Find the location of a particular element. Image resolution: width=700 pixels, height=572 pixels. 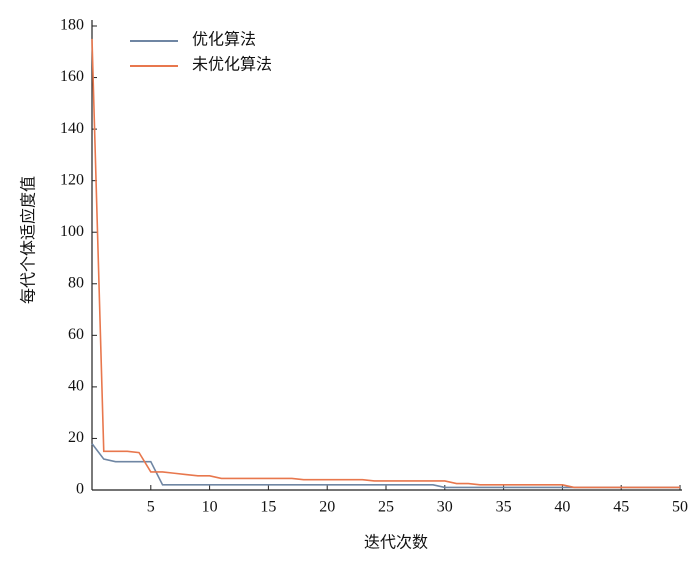

x-tick-label: 20 is located at coordinates (327, 507).